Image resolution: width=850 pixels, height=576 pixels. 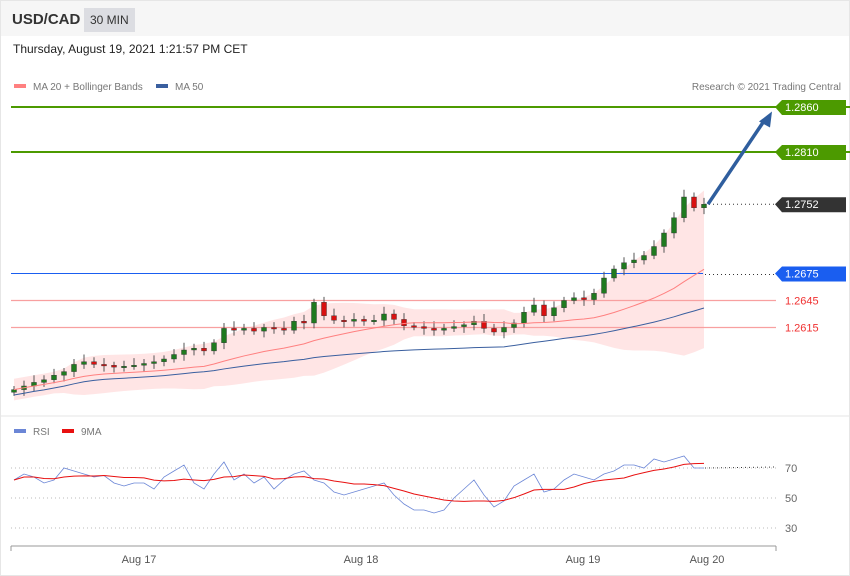 What do you see at coordinates (802, 302) in the screenshot?
I see `level-label: 1.2645` at bounding box center [802, 302].